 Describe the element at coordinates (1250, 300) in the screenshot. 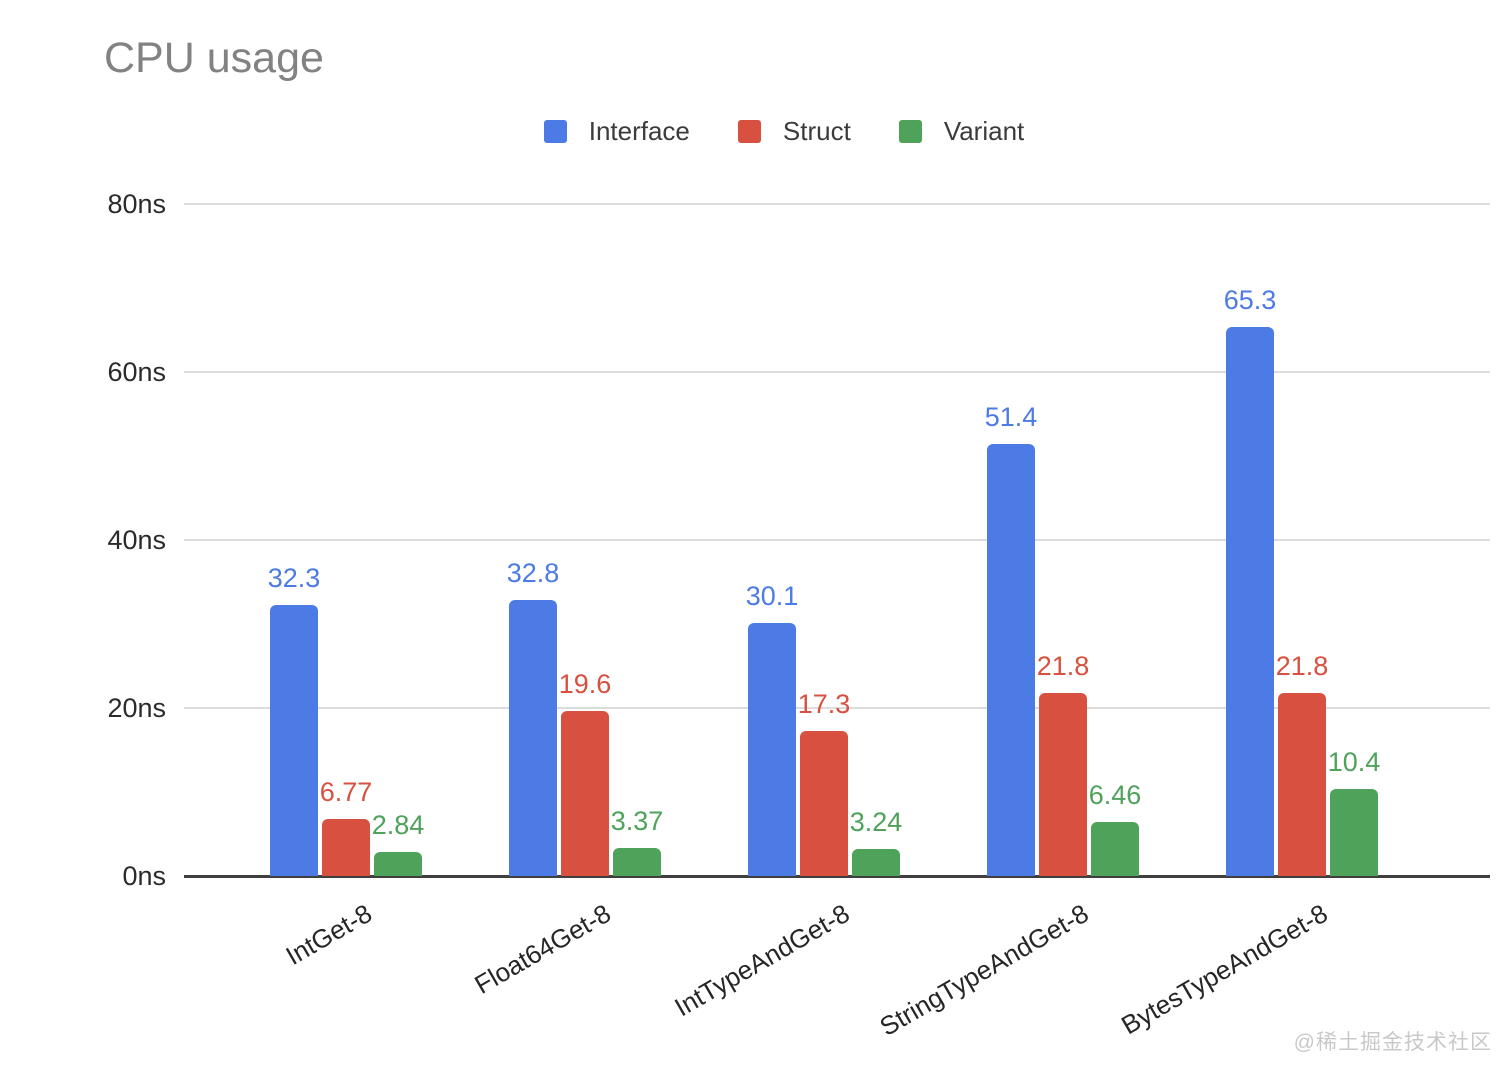

I see `value-label-interface-bytestypeandget-8: 65.3` at that location.